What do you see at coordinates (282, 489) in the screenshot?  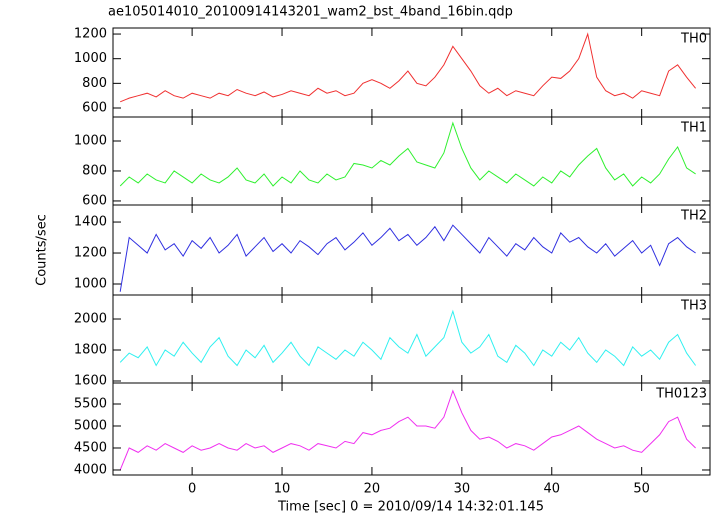 I see `x-tick-label: 10` at bounding box center [282, 489].